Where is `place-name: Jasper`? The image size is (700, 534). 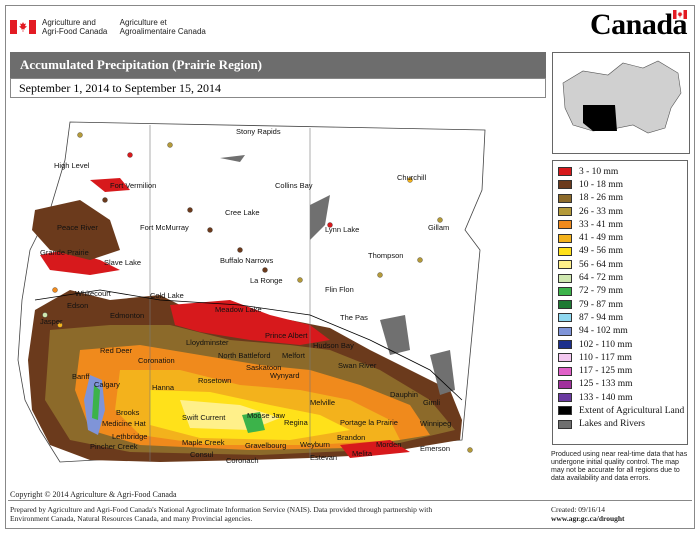 place-name: Jasper is located at coordinates (51, 321).